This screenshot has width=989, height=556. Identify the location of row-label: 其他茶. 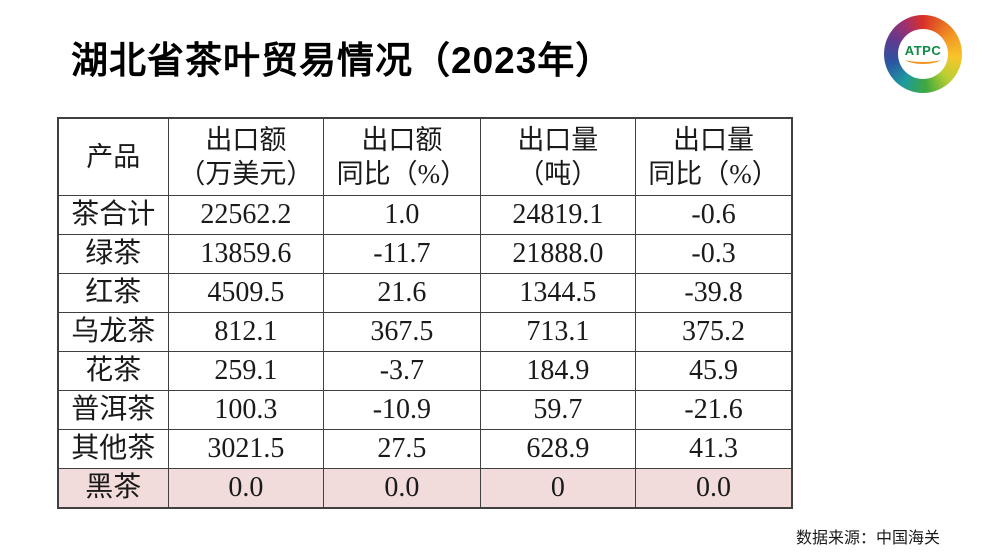
(113, 449).